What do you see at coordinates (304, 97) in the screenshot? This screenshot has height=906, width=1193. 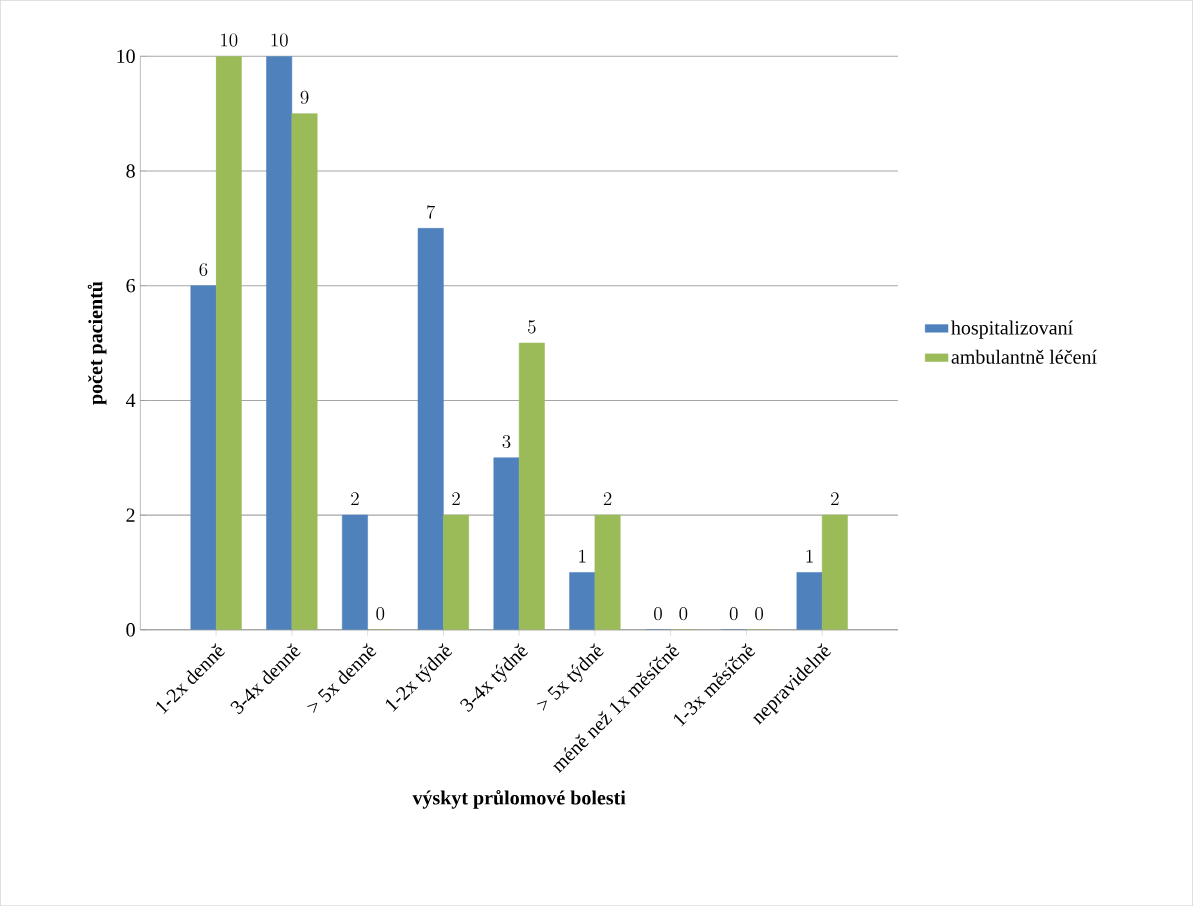 I see `data-label: 9` at bounding box center [304, 97].